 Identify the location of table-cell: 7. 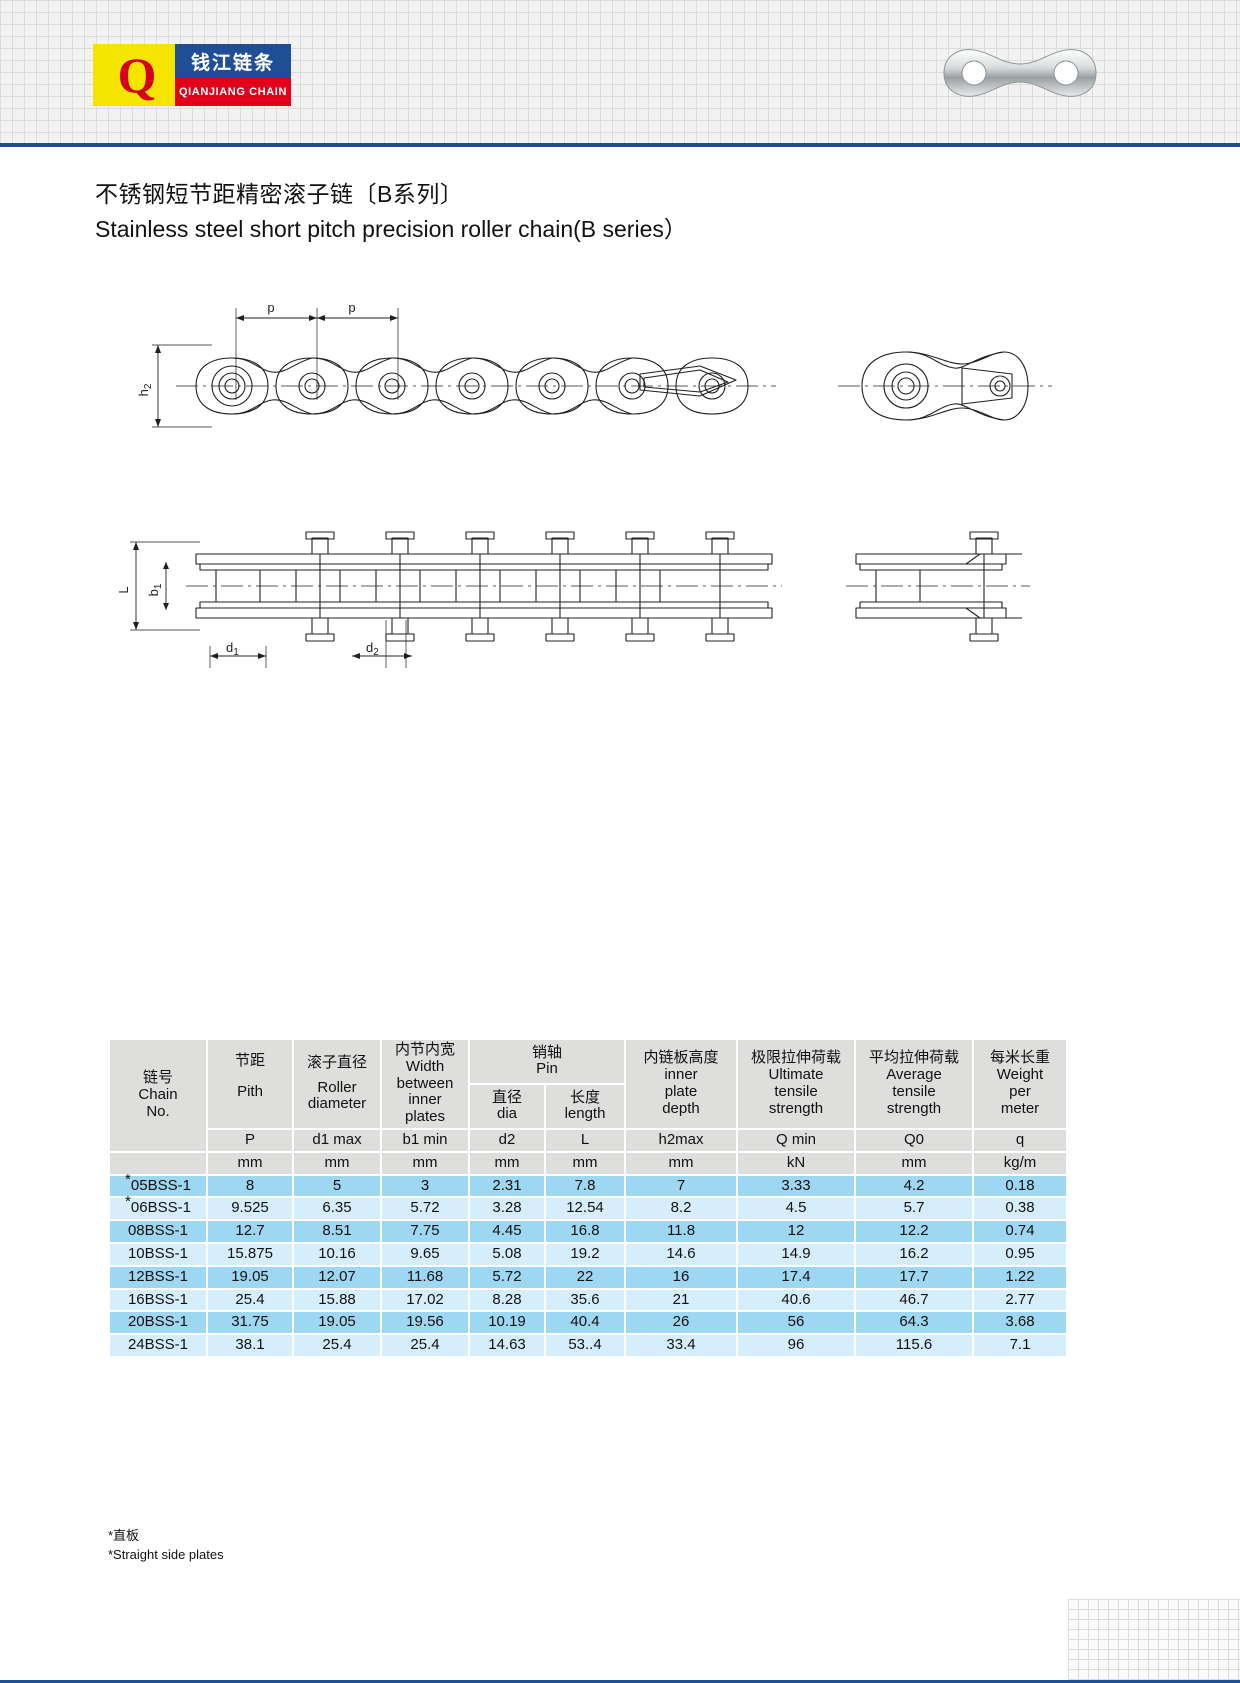
(681, 1186).